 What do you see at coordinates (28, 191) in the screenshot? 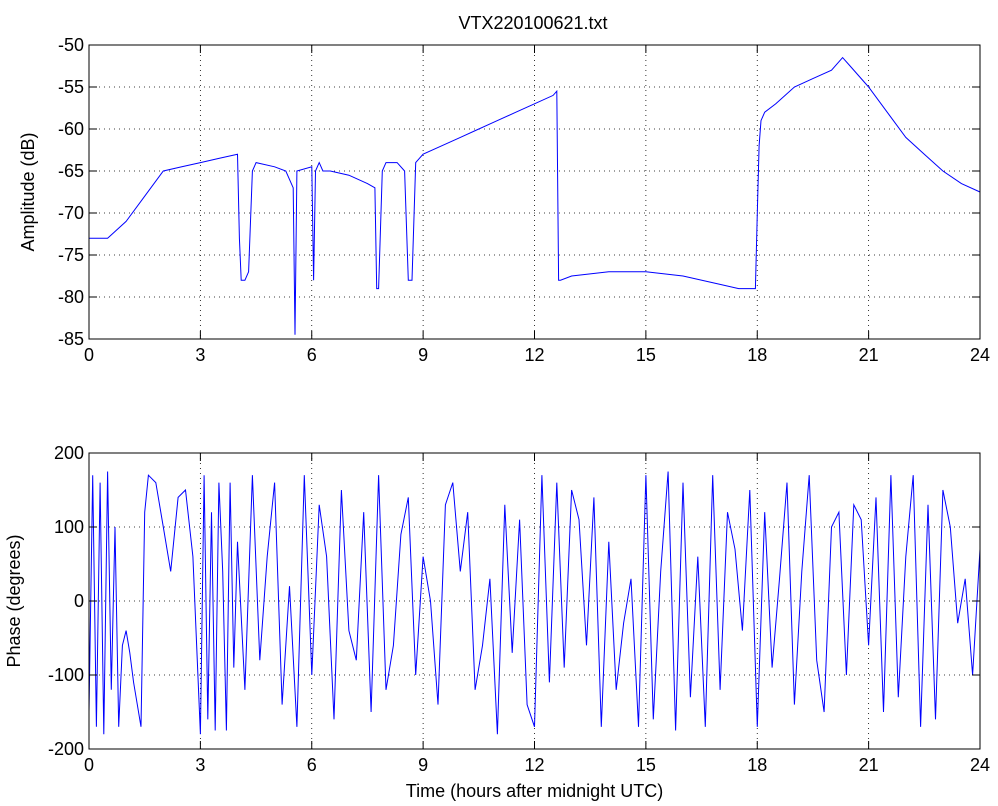
I see `amplitude-y-axis-label: Amplitude (dB)` at bounding box center [28, 191].